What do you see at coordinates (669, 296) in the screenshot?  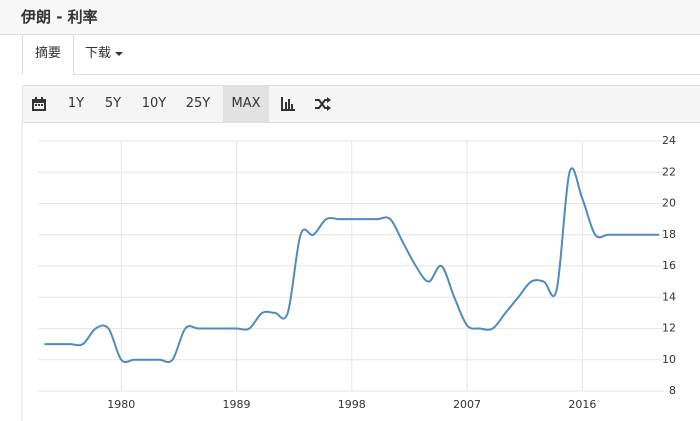 I see `y-tick-label: 14` at bounding box center [669, 296].